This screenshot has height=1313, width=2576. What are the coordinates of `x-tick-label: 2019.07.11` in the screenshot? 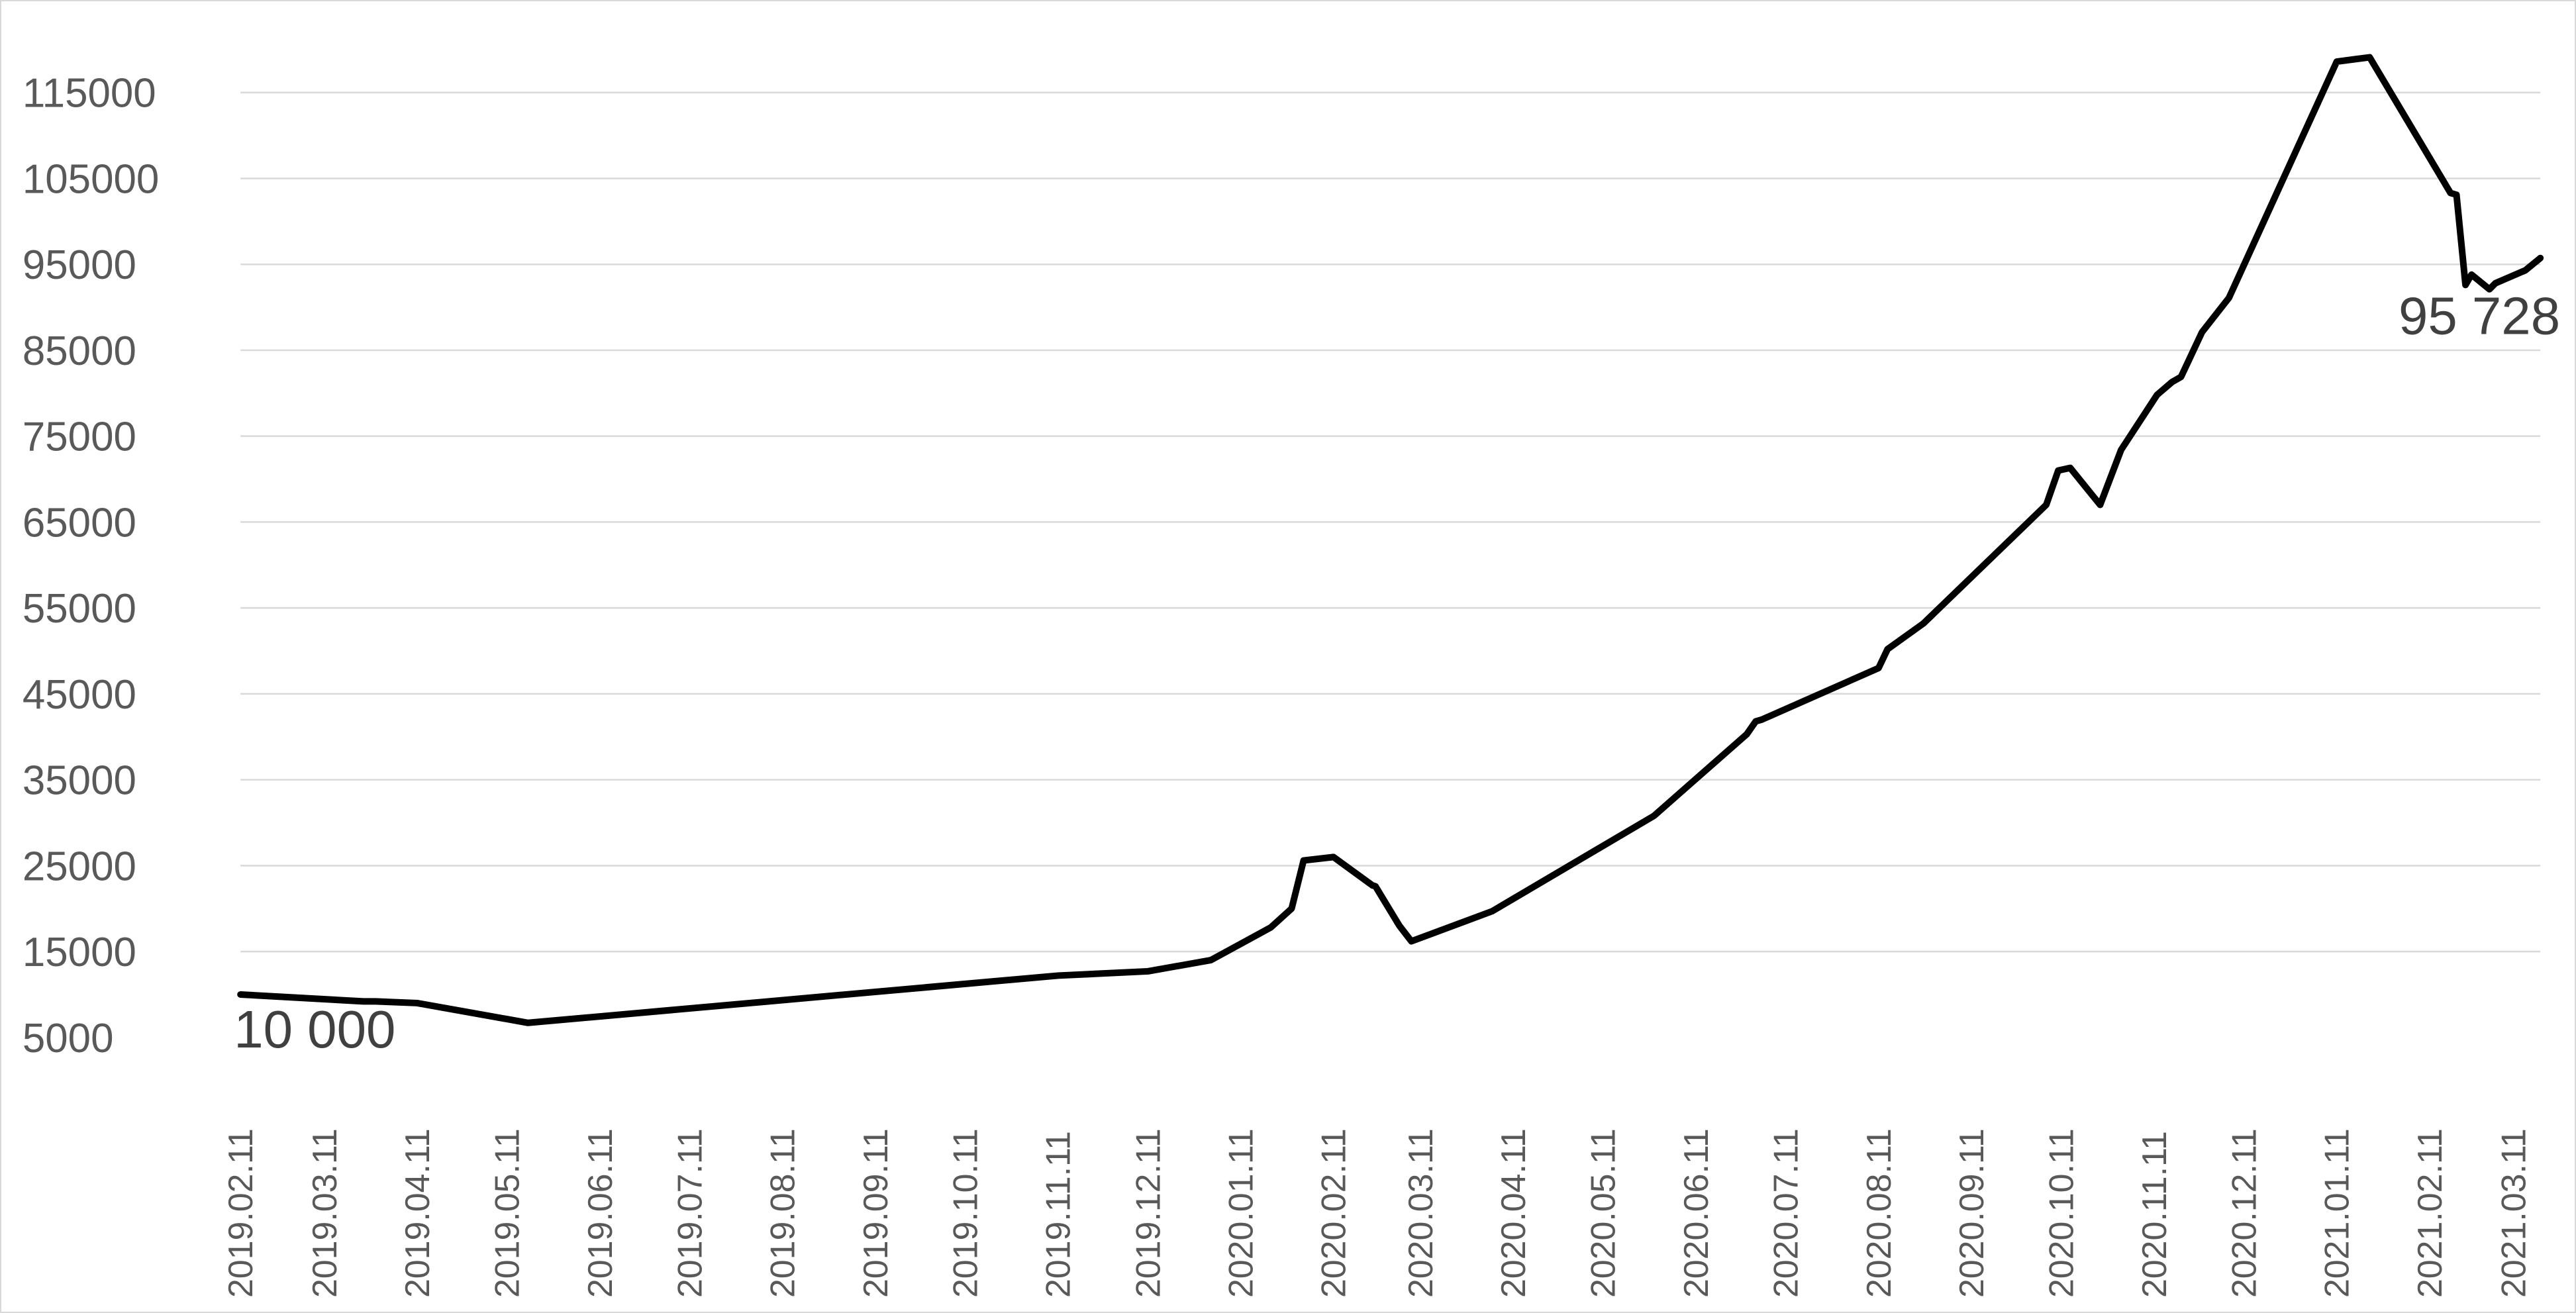 It's located at (689, 1213).